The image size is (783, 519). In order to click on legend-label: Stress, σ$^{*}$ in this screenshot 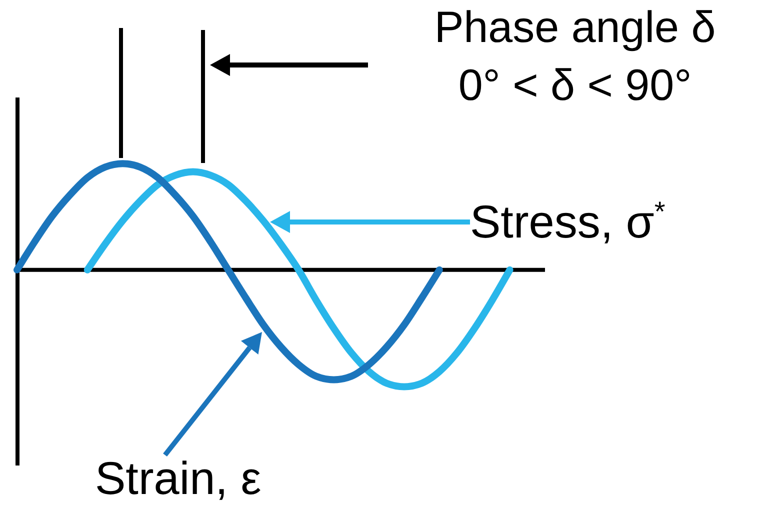, I will do `click(568, 221)`.